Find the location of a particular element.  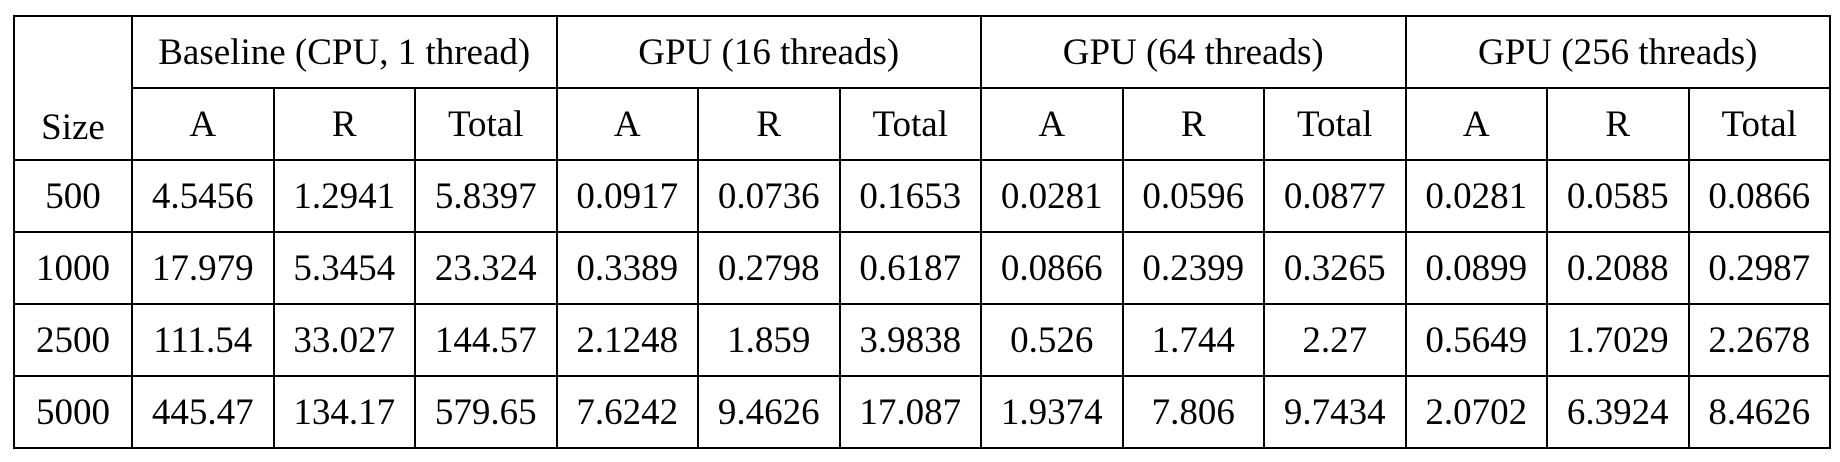

table-cell: 5.3454 is located at coordinates (344, 268).